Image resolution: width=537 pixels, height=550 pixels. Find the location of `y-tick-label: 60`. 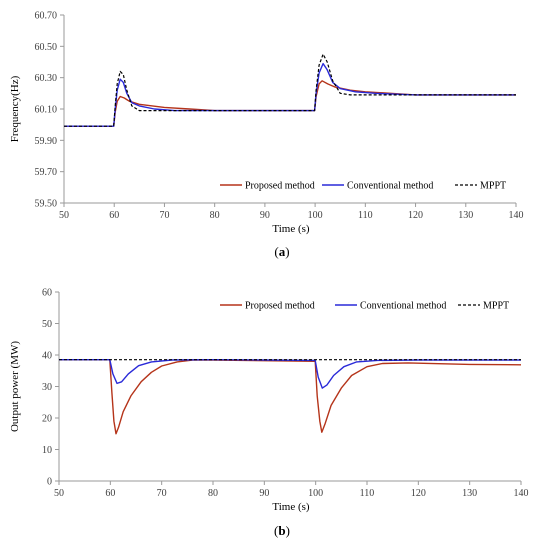

y-tick-label: 60 is located at coordinates (47, 293).